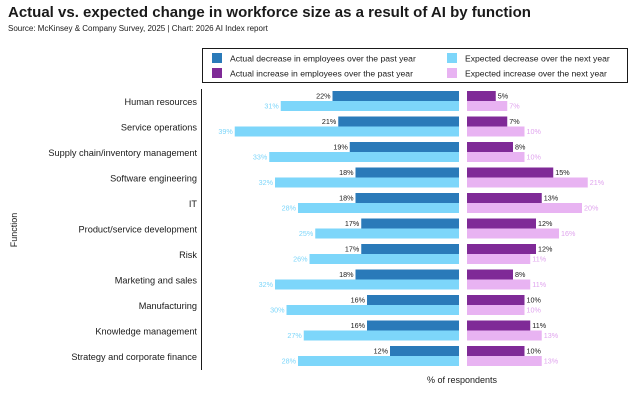 The image size is (637, 407). I want to click on bar-expected-increase-product-service-development, so click(513, 233).